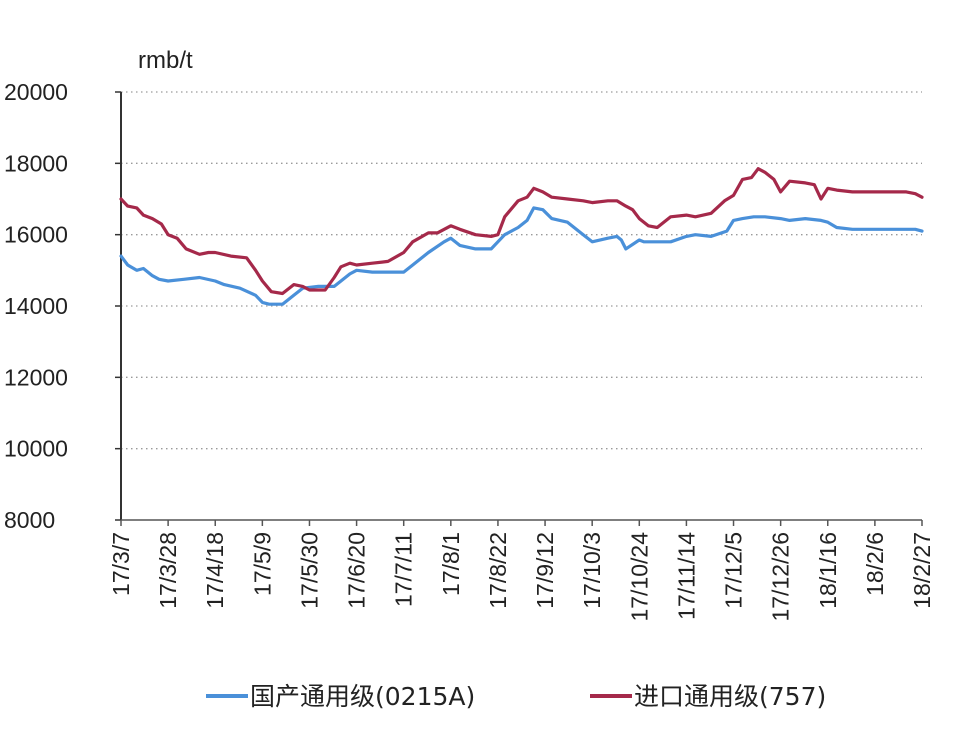 The width and height of the screenshot is (955, 730). What do you see at coordinates (309, 570) in the screenshot?
I see `x-tick-label: 17/5/30` at bounding box center [309, 570].